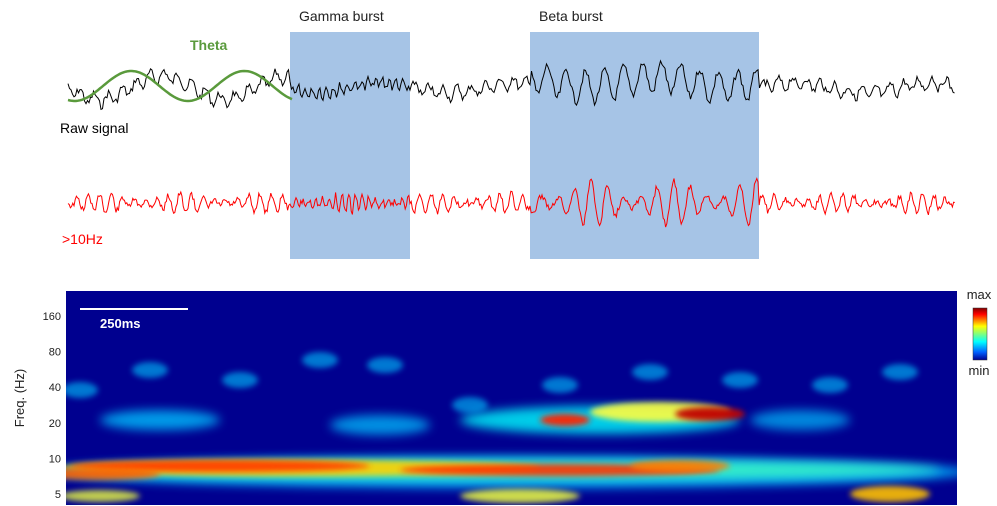  What do you see at coordinates (94, 128) in the screenshot?
I see `raw-signal-label: Raw signal` at bounding box center [94, 128].